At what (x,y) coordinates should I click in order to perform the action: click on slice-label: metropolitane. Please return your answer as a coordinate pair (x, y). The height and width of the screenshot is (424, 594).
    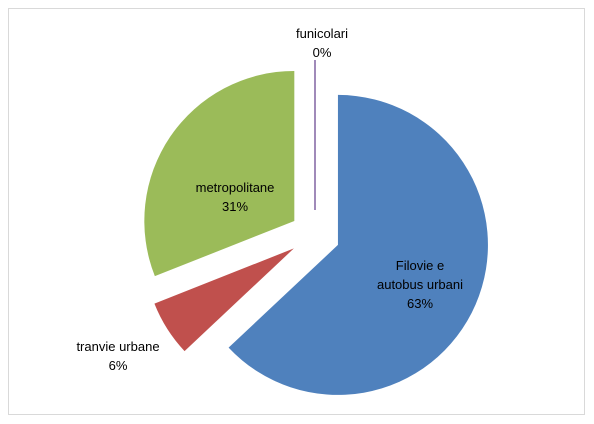
    Looking at the image, I should click on (235, 187).